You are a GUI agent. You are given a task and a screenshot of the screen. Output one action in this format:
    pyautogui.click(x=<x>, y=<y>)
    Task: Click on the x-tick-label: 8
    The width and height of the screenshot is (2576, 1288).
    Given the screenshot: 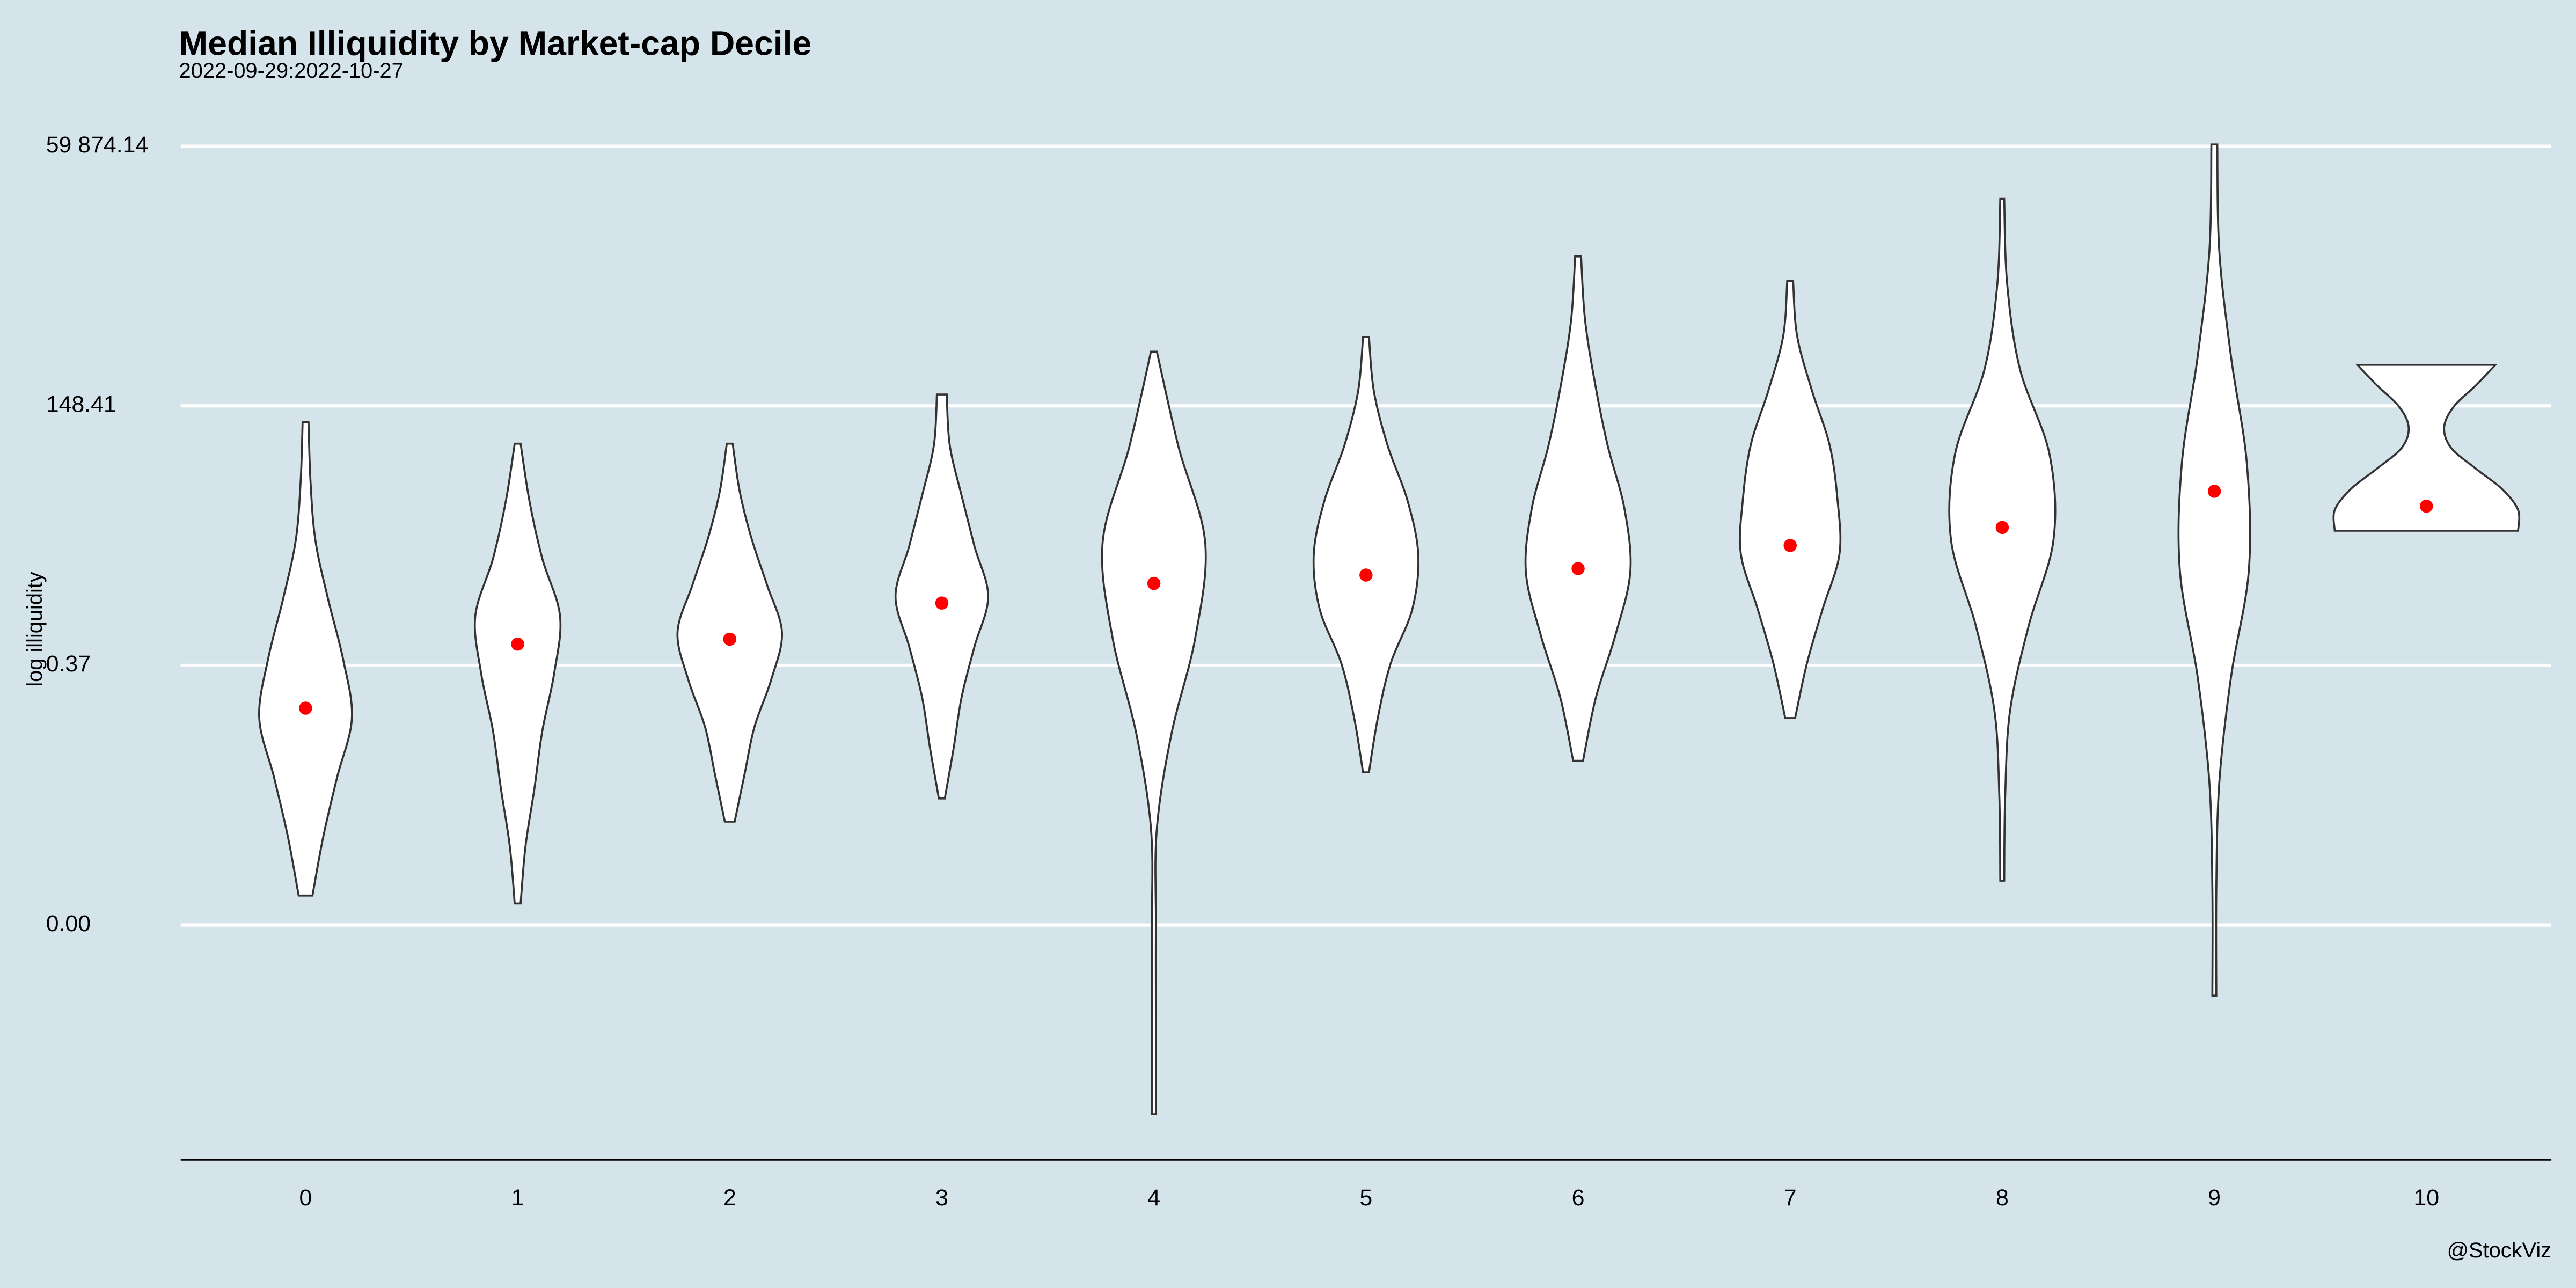 What is the action you would take?
    pyautogui.click(x=2002, y=1198)
    